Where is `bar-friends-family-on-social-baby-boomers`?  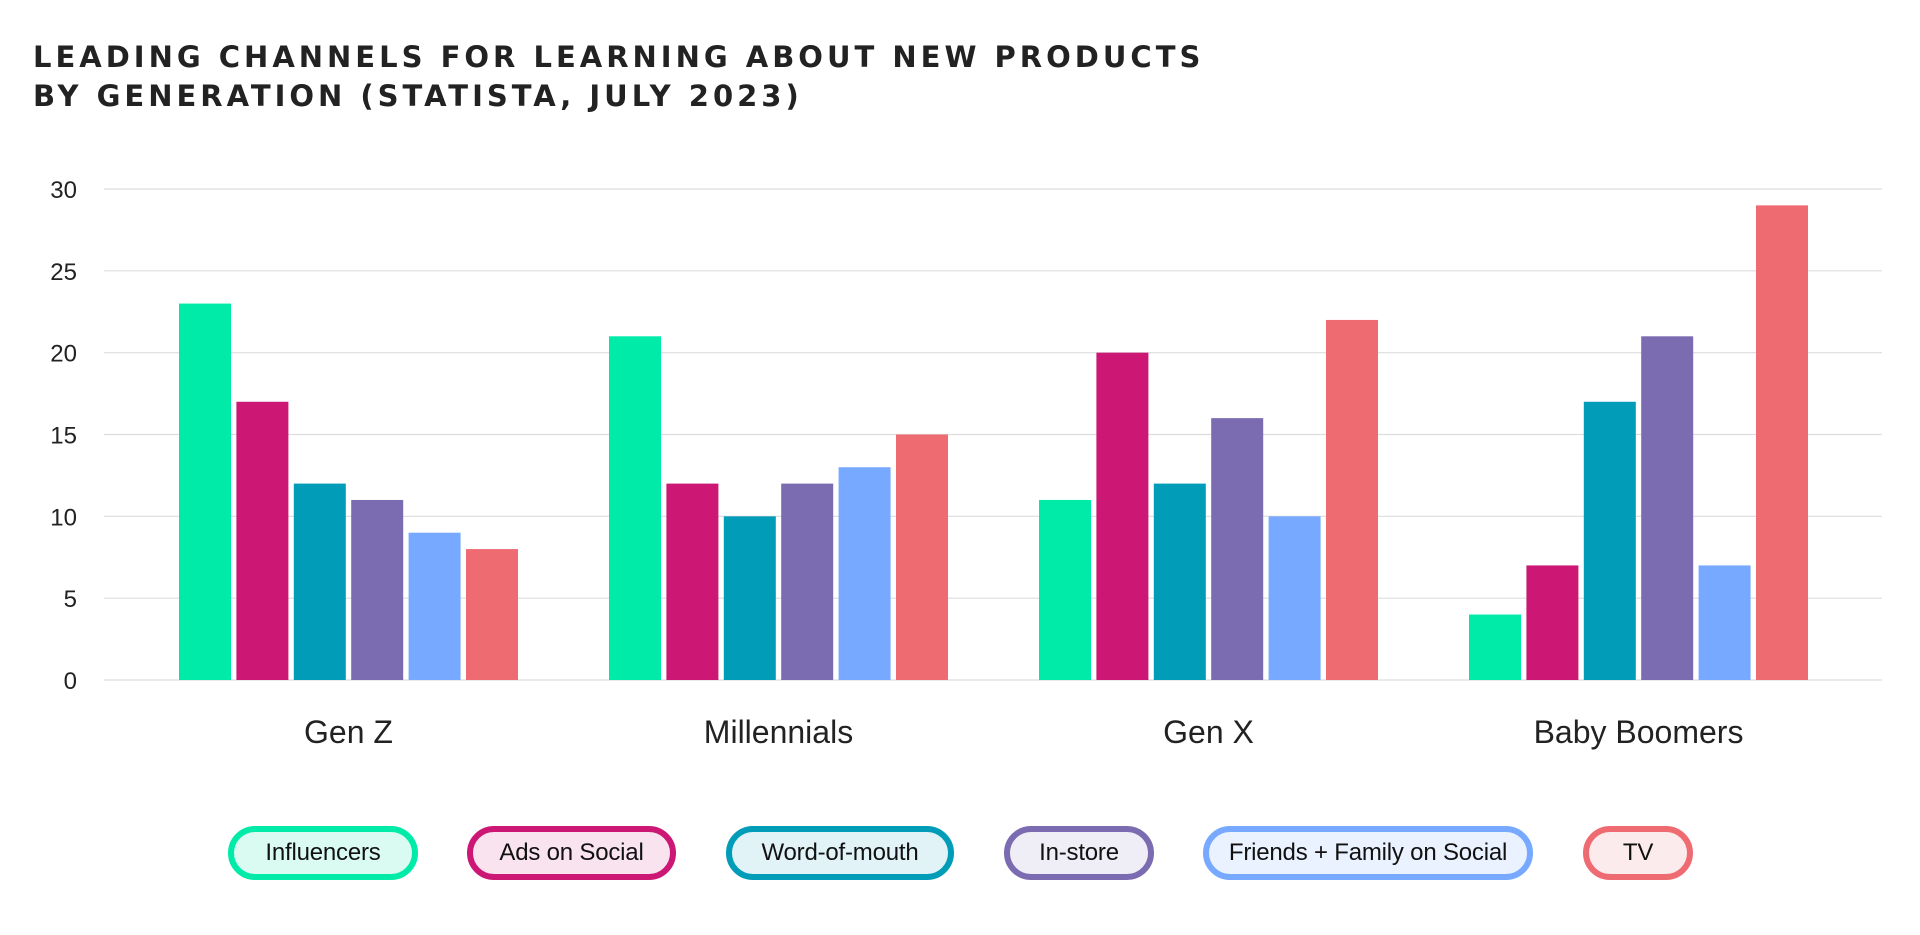 bar-friends-family-on-social-baby-boomers is located at coordinates (1724, 622).